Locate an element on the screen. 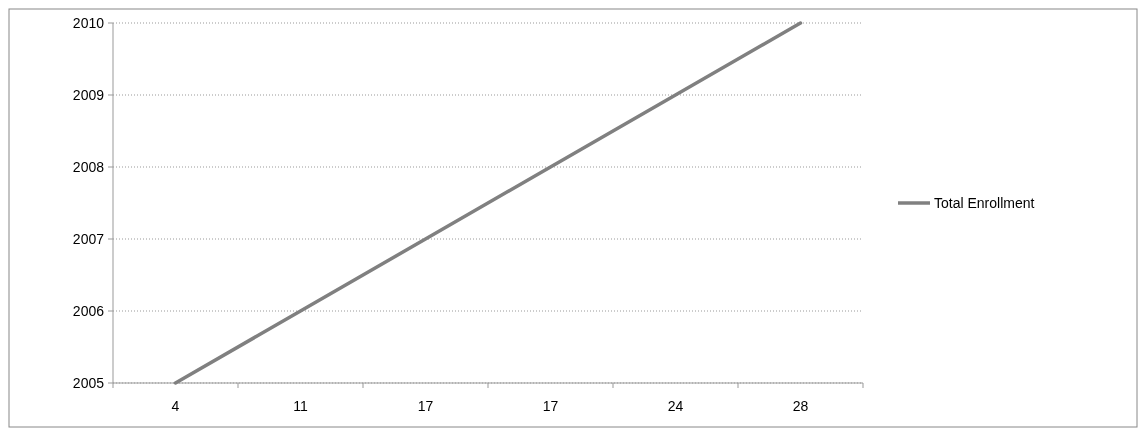 This screenshot has width=1138, height=428. y-tick-label: 2006 is located at coordinates (88, 310).